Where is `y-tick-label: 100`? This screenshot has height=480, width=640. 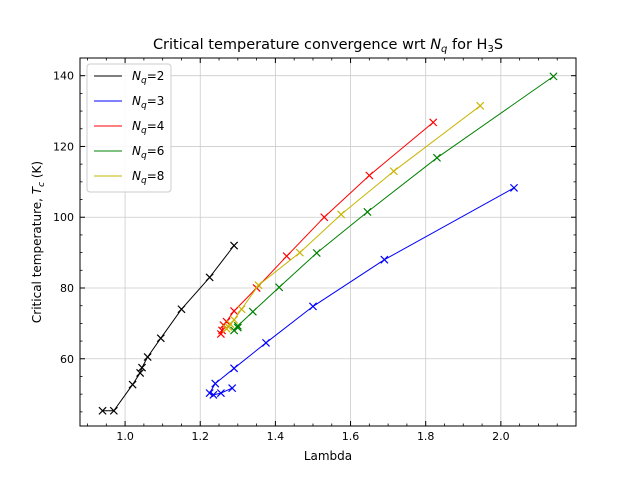 y-tick-label: 100 is located at coordinates (63, 217).